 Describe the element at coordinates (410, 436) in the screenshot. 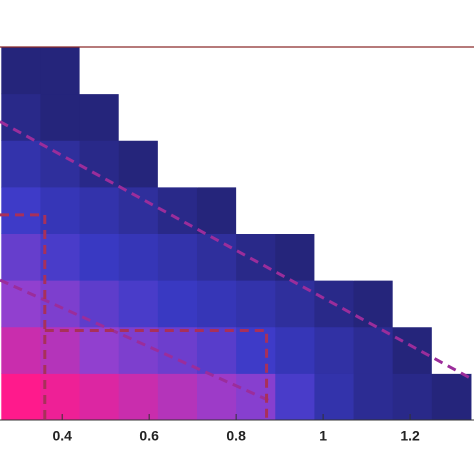

I see `x-tick-label: 1.2` at that location.